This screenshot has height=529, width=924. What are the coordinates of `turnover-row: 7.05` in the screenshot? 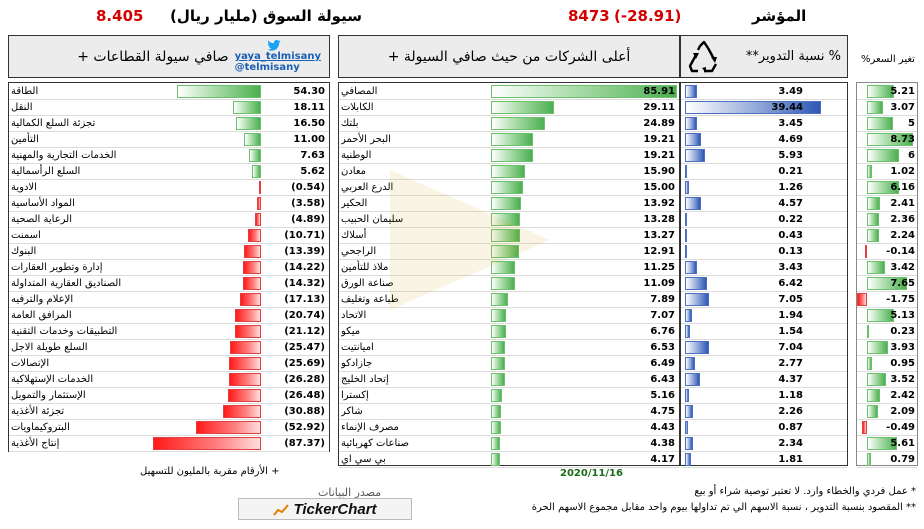 It's located at (764, 300).